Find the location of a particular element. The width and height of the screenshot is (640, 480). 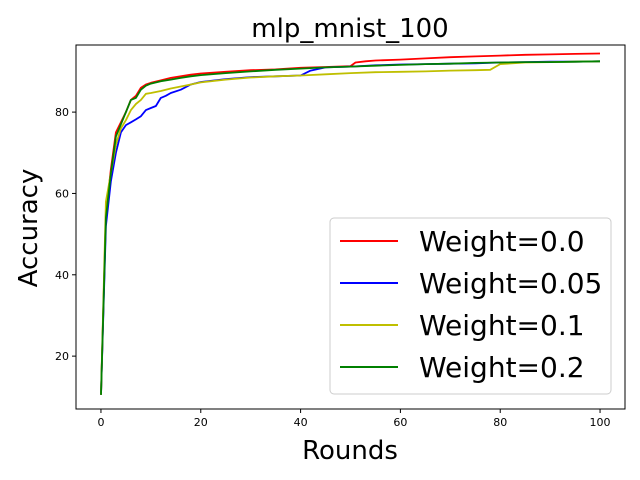

x-tick-label: 100 is located at coordinates (600, 422).